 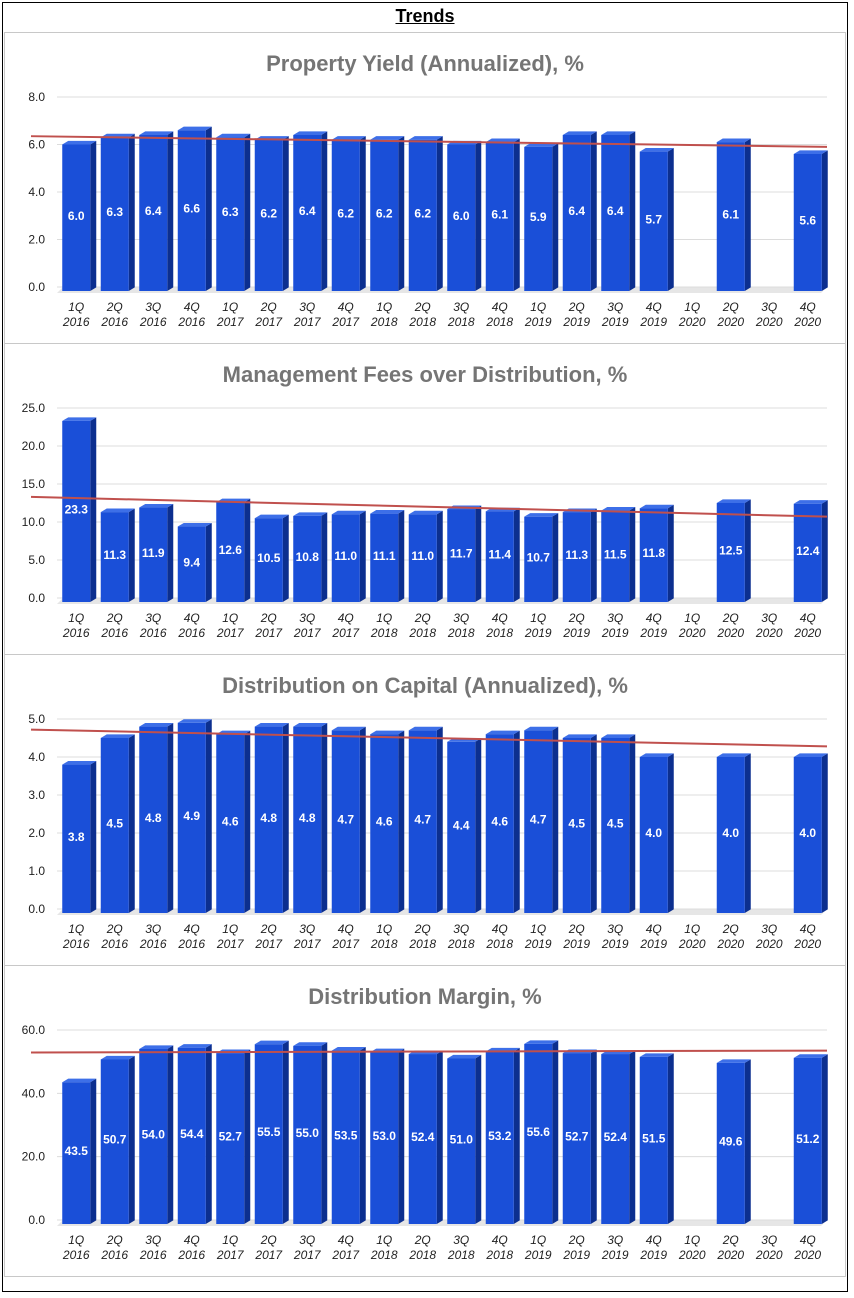 I want to click on data-label: 11.4, so click(x=499, y=555).